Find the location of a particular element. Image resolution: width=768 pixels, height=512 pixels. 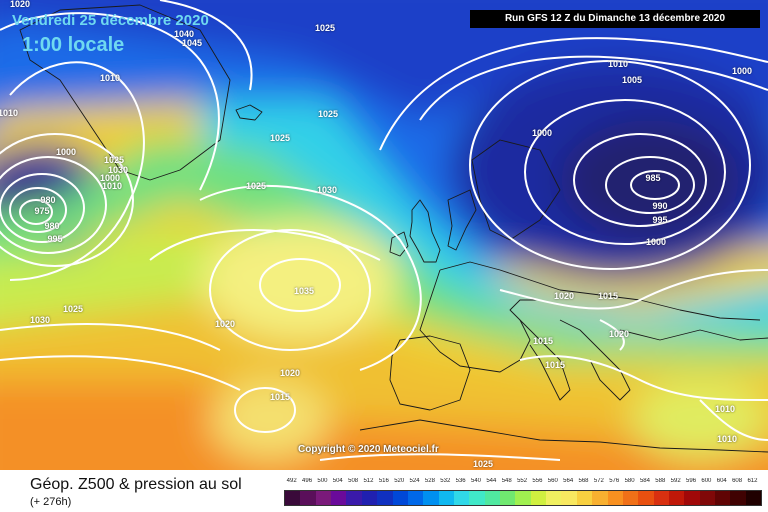

colorbar-tick-label: 508 is located at coordinates (353, 481).